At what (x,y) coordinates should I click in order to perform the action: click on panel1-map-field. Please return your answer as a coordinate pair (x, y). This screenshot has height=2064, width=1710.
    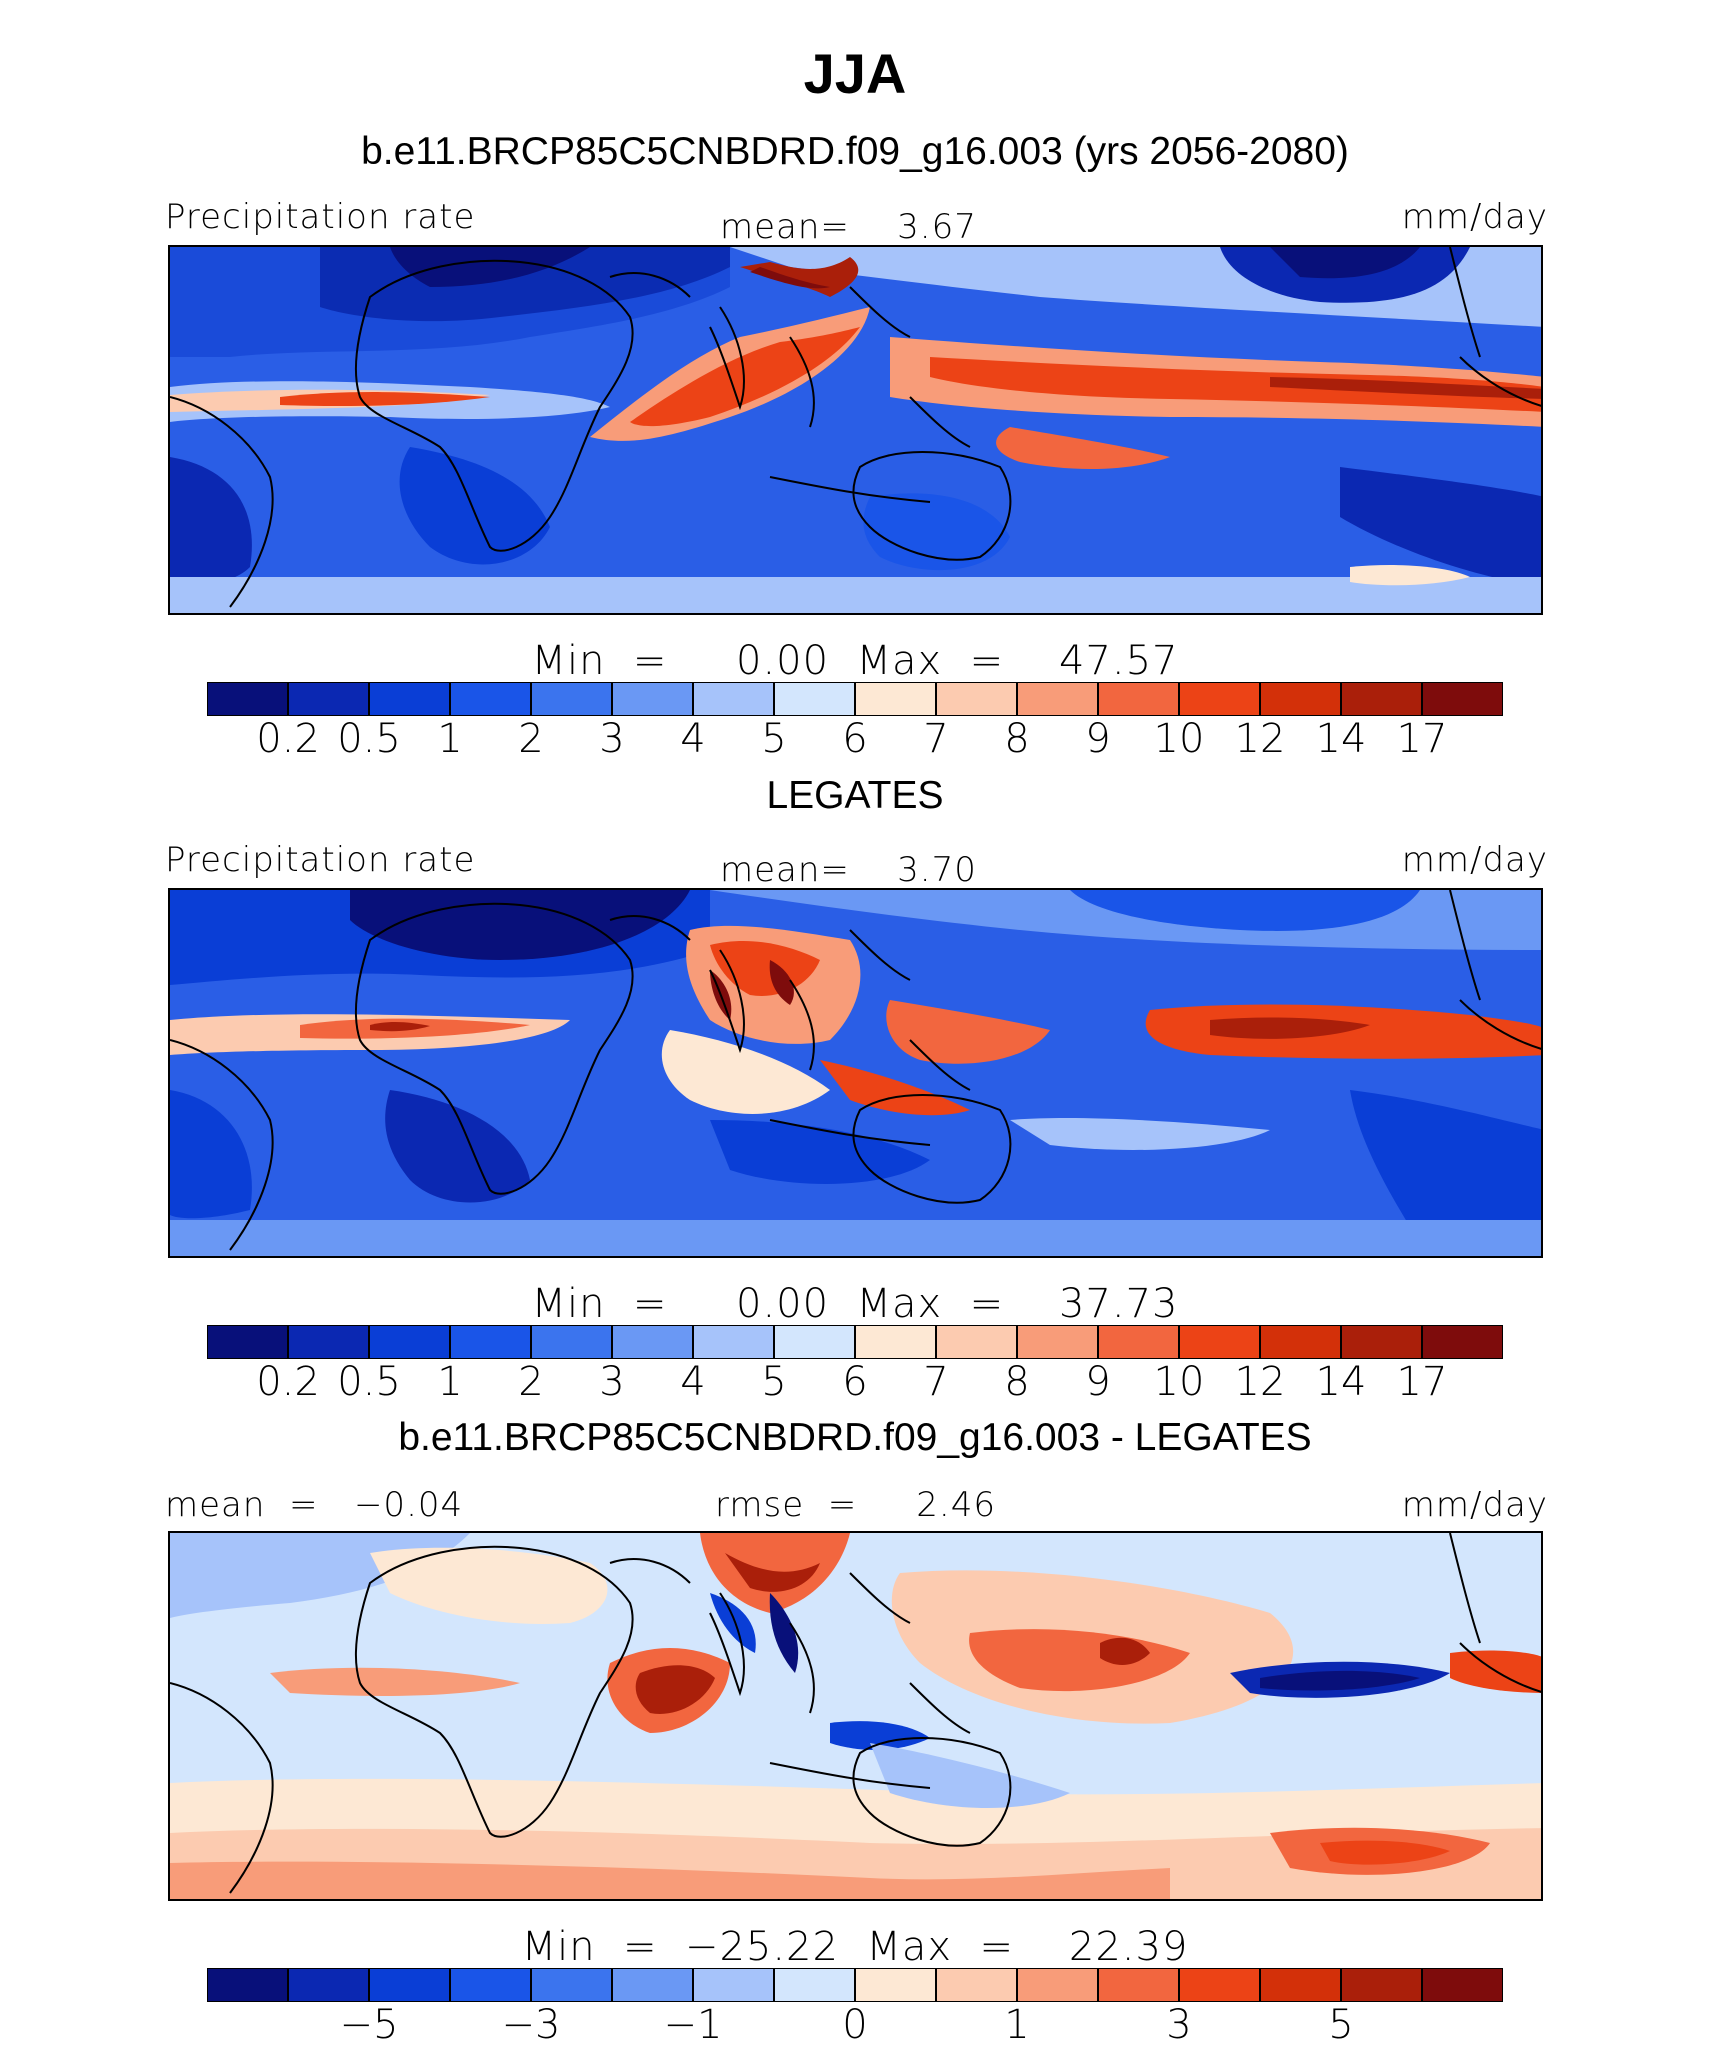
    Looking at the image, I should click on (855, 430).